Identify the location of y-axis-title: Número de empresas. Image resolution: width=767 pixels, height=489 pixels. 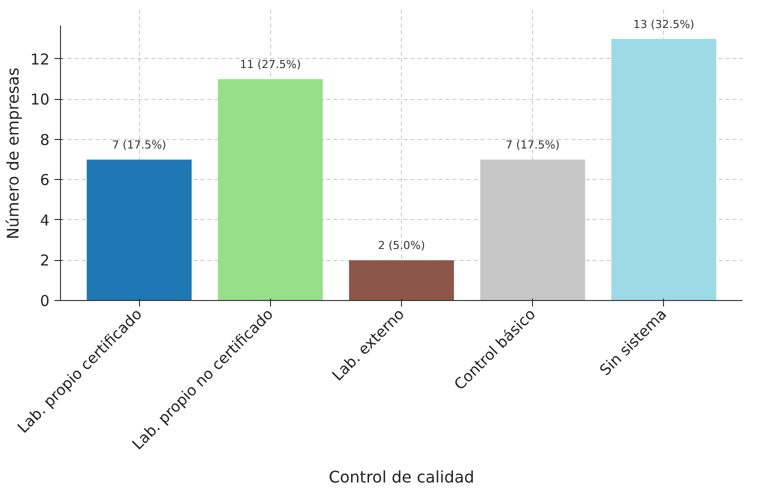
(12, 154).